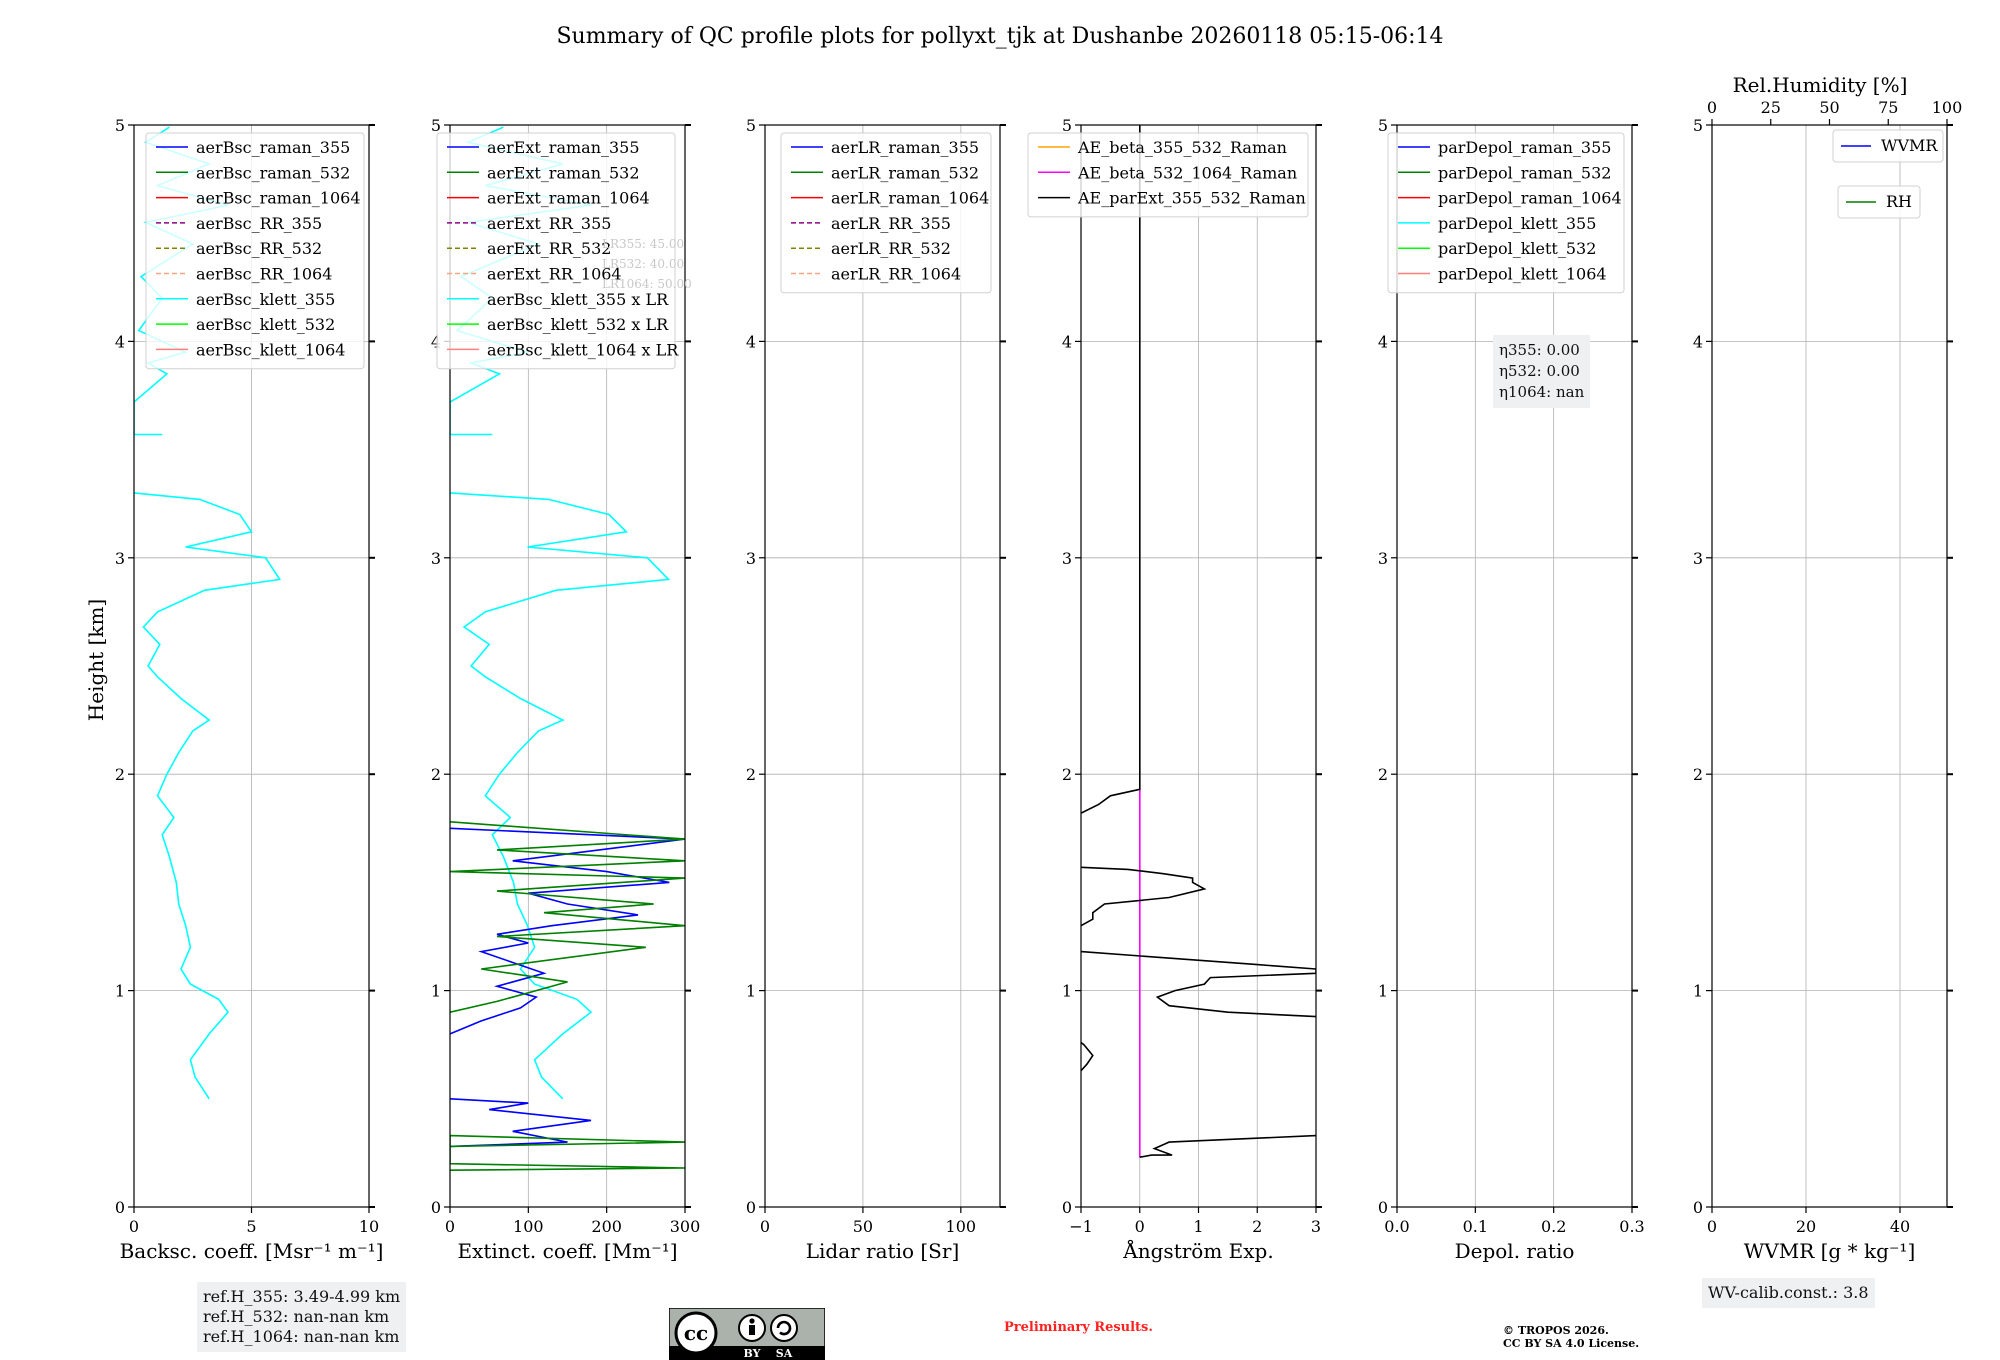 This screenshot has height=1360, width=2000. Describe the element at coordinates (910, 198) in the screenshot. I see `legend-label: aerLR_raman_1064` at that location.